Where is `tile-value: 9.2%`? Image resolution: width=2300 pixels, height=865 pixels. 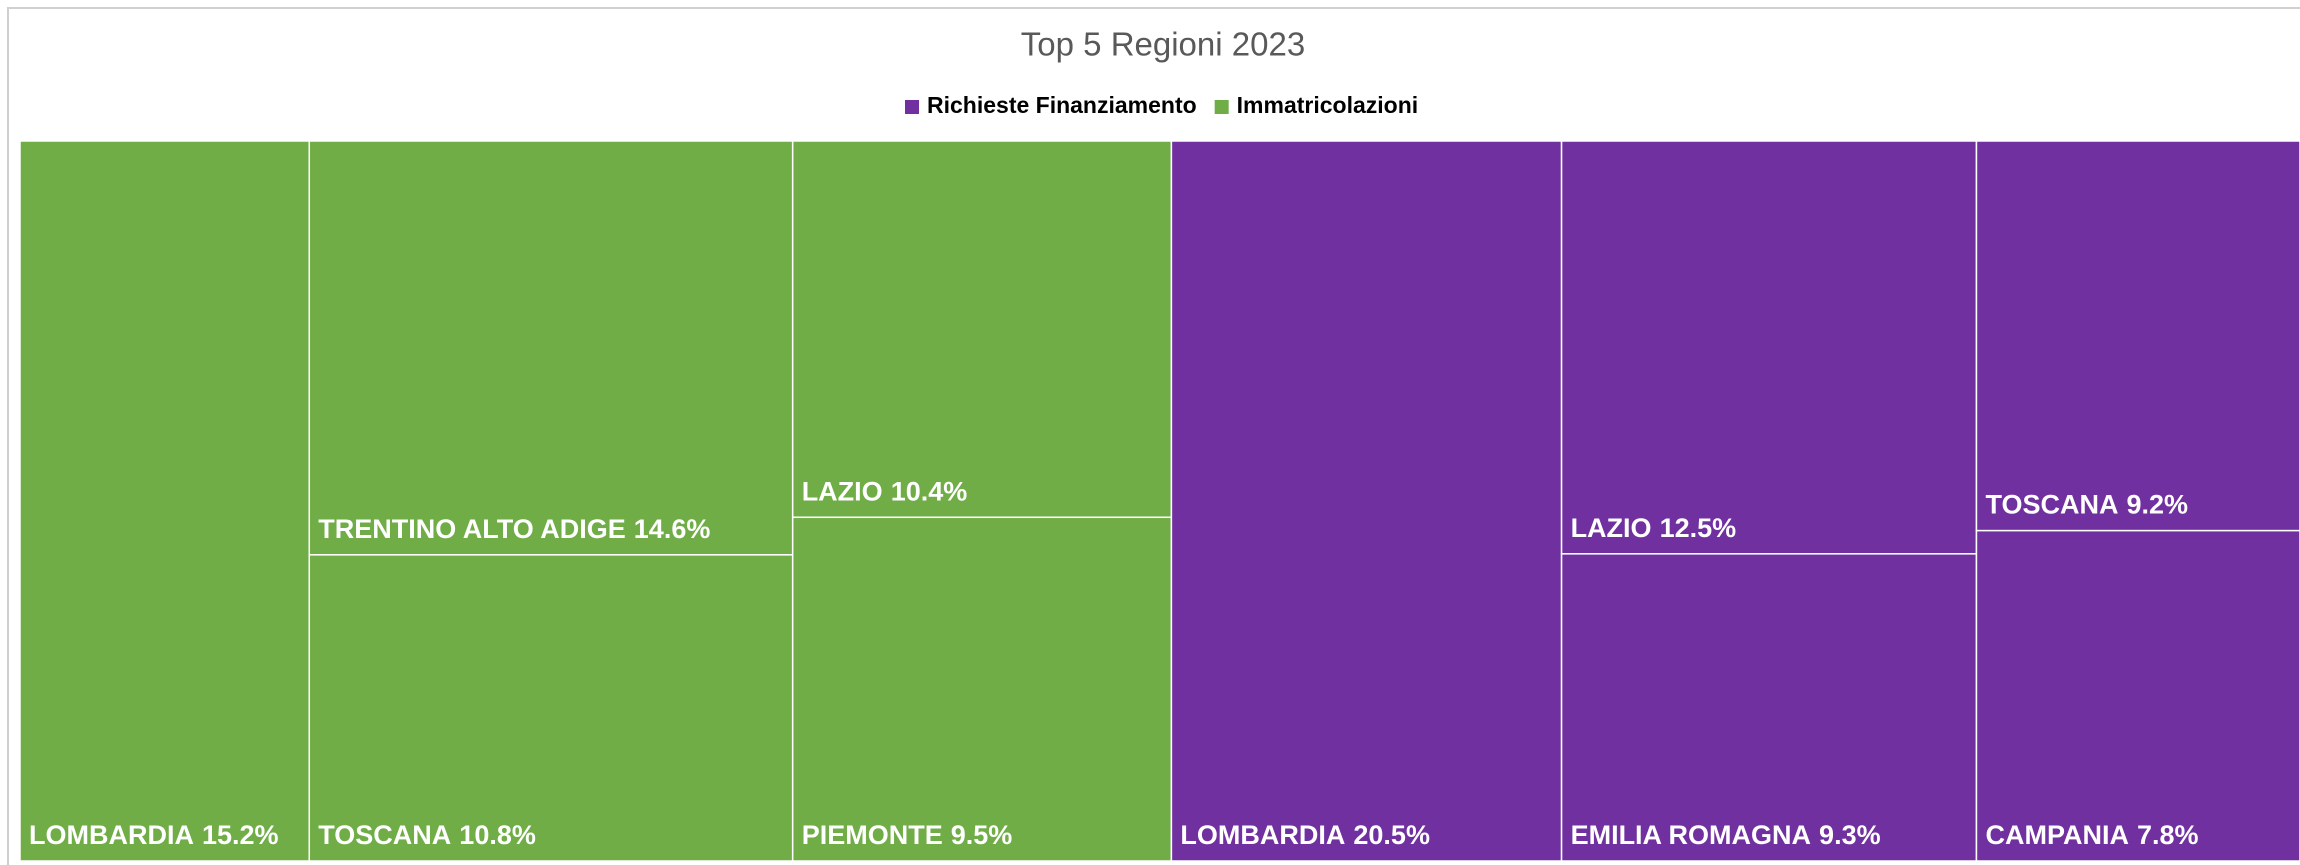 tile-value: 9.2% is located at coordinates (2157, 505).